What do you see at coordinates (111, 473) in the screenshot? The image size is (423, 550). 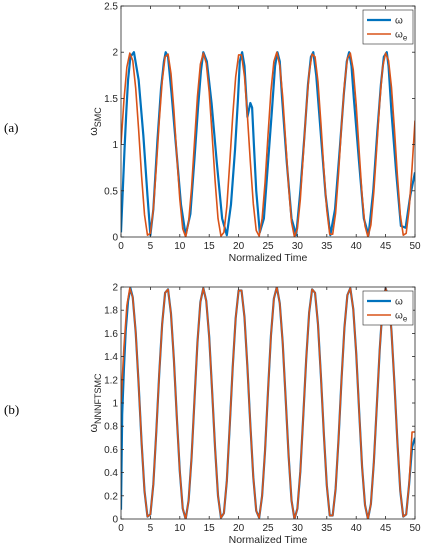 I see `y-tick-label: 0.4` at bounding box center [111, 473].